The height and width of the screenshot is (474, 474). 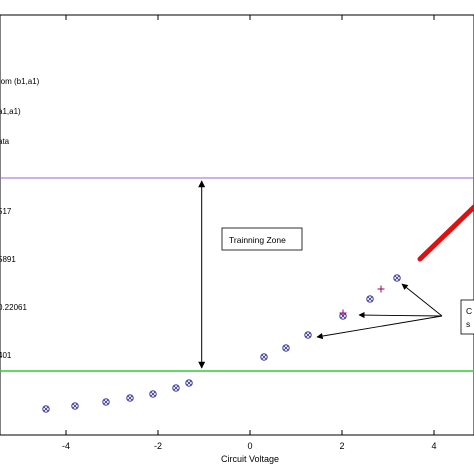 What do you see at coordinates (468, 324) in the screenshot?
I see `annotation-label: s` at bounding box center [468, 324].